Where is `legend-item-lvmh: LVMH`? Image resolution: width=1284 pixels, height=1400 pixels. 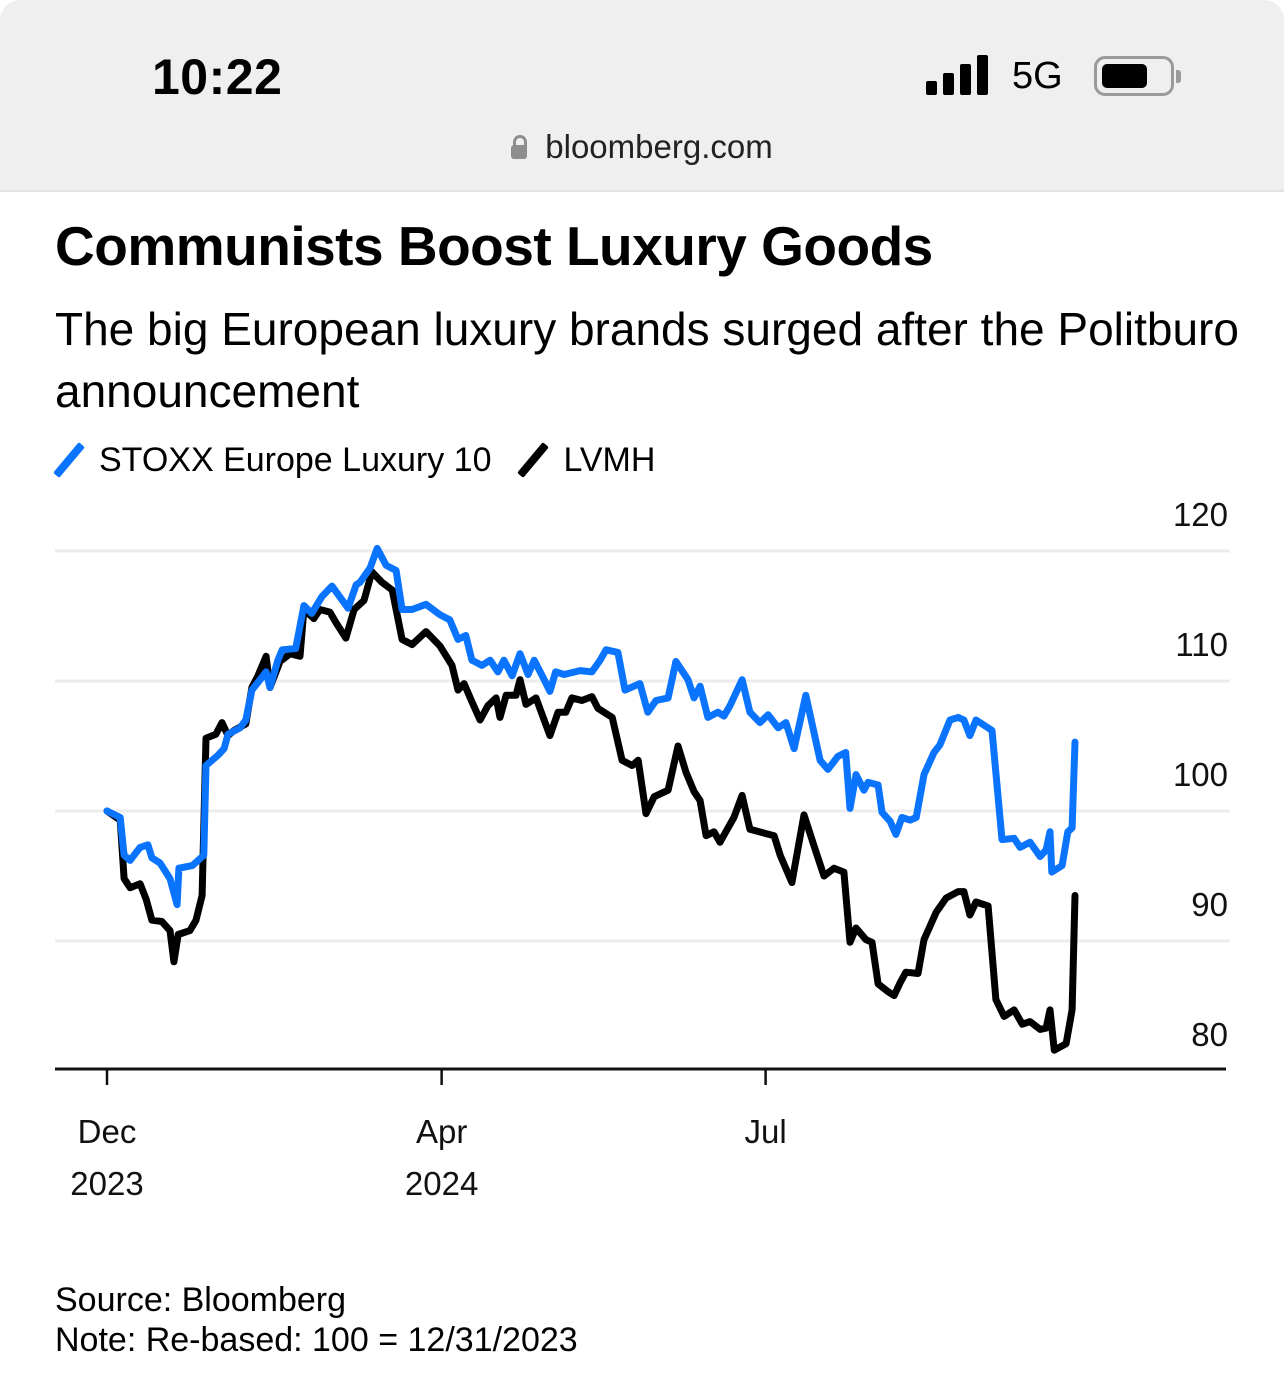 legend-item-lvmh: LVMH is located at coordinates (586, 460).